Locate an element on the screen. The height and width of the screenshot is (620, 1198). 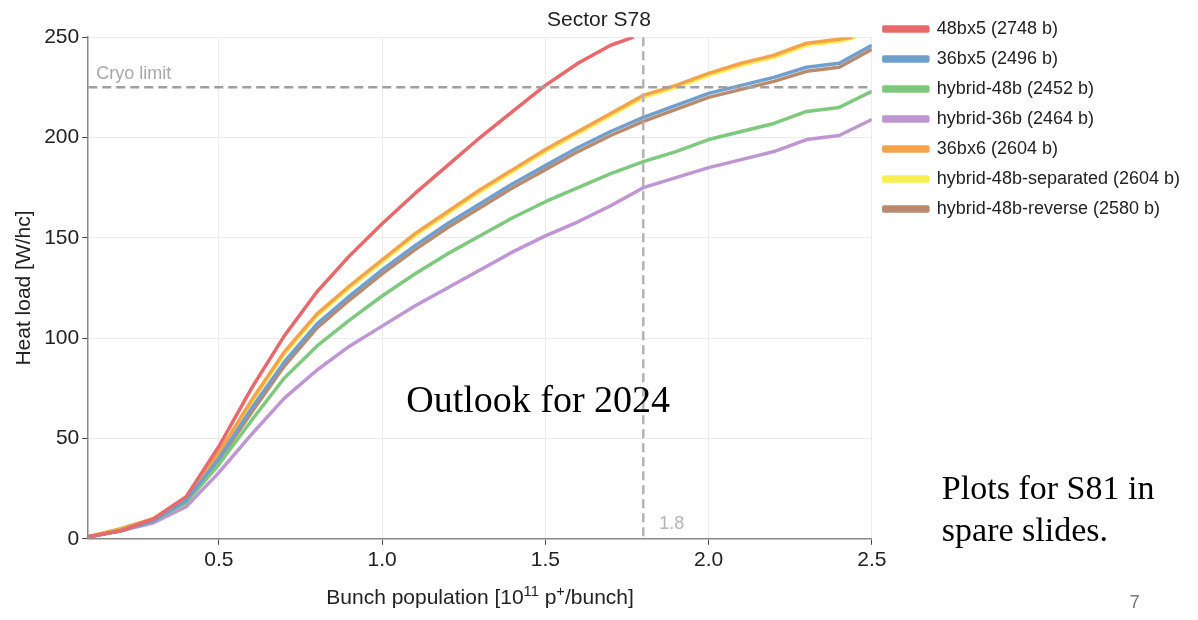
x-tick-label: 1.0 is located at coordinates (382, 559).